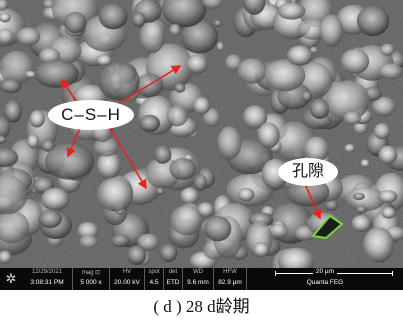 This screenshot has width=403, height=324. What do you see at coordinates (154, 282) in the screenshot?
I see `spot-value: 4.5` at bounding box center [154, 282].